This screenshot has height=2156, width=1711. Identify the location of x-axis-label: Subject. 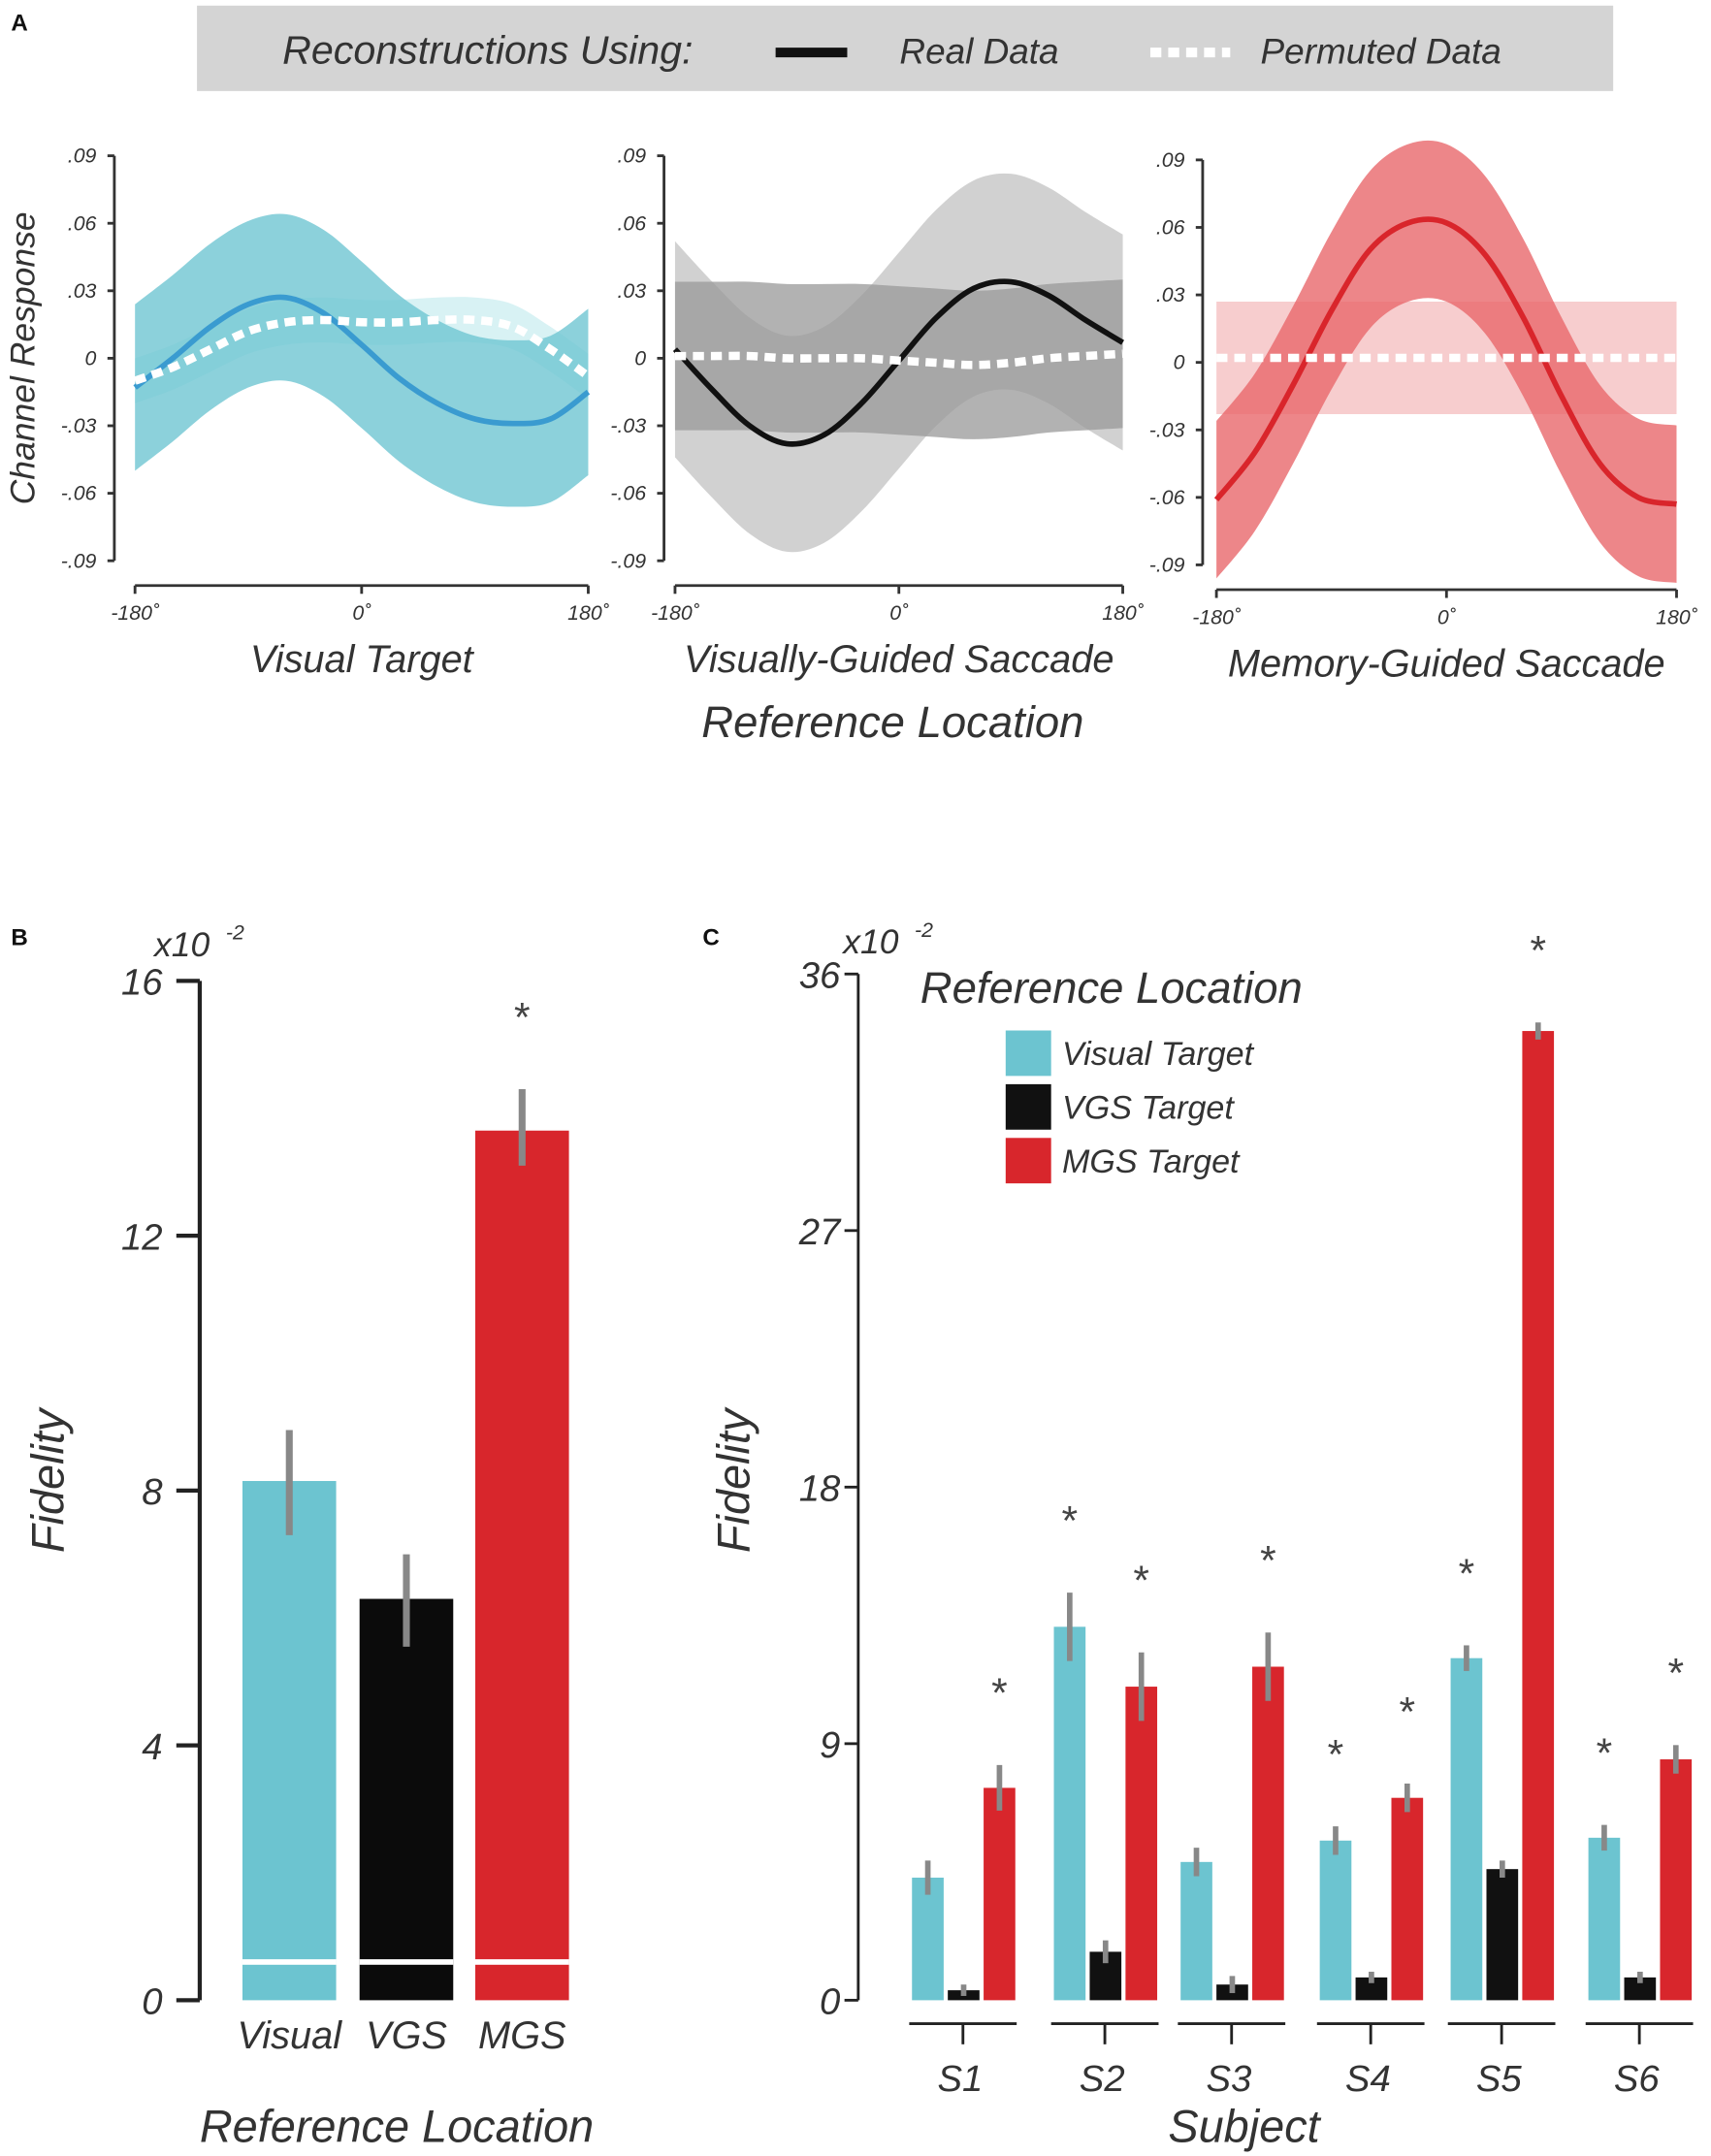
(1244, 2127).